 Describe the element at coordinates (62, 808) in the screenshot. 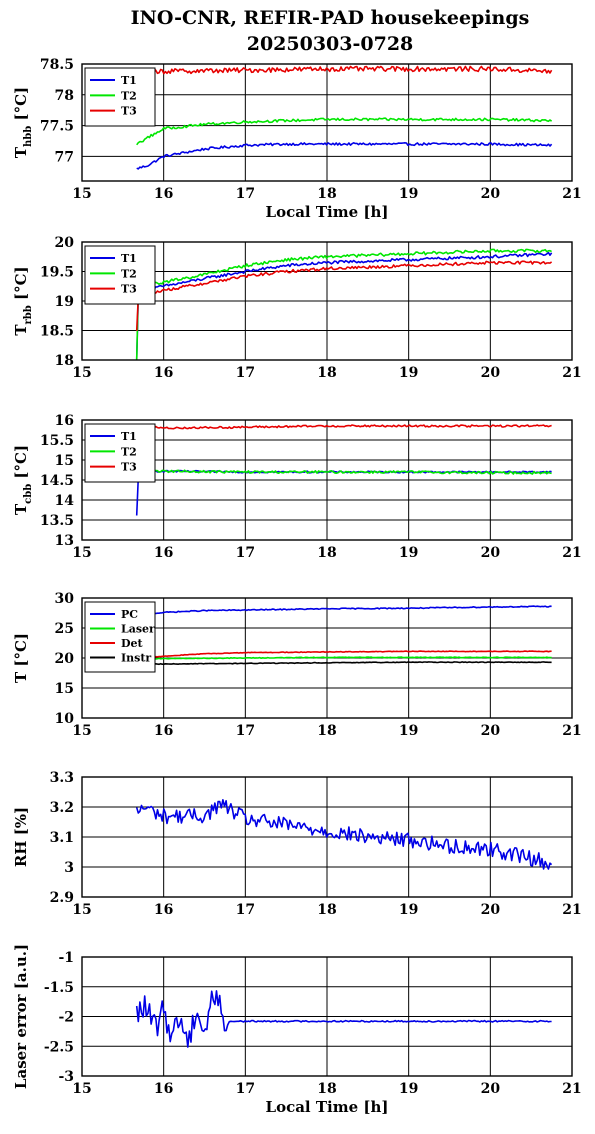

I see `y-tick-label: 3.2` at that location.